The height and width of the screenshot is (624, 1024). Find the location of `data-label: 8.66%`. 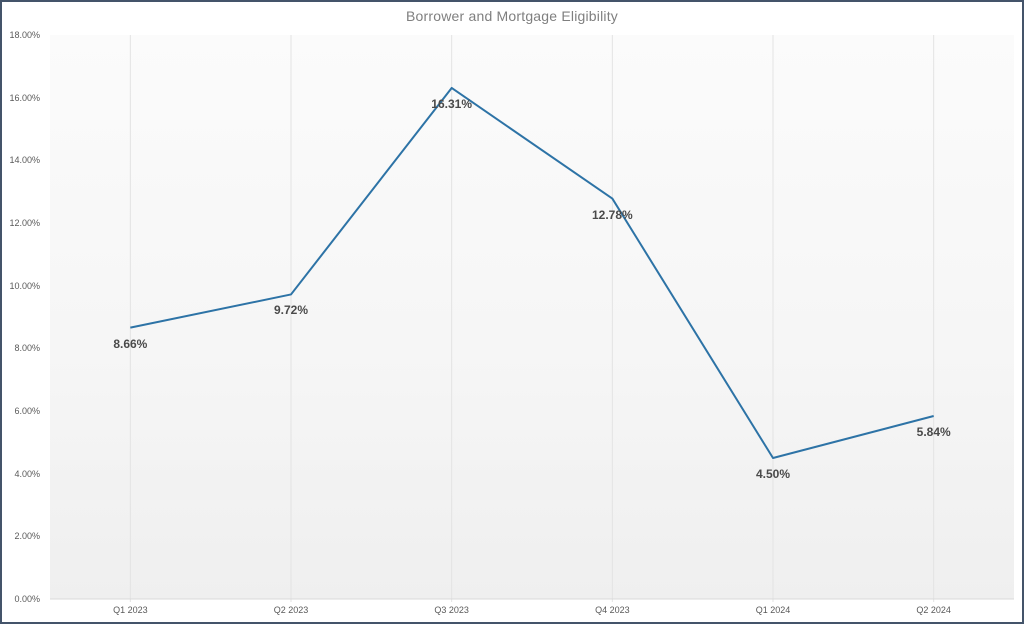

data-label: 8.66% is located at coordinates (130, 343).